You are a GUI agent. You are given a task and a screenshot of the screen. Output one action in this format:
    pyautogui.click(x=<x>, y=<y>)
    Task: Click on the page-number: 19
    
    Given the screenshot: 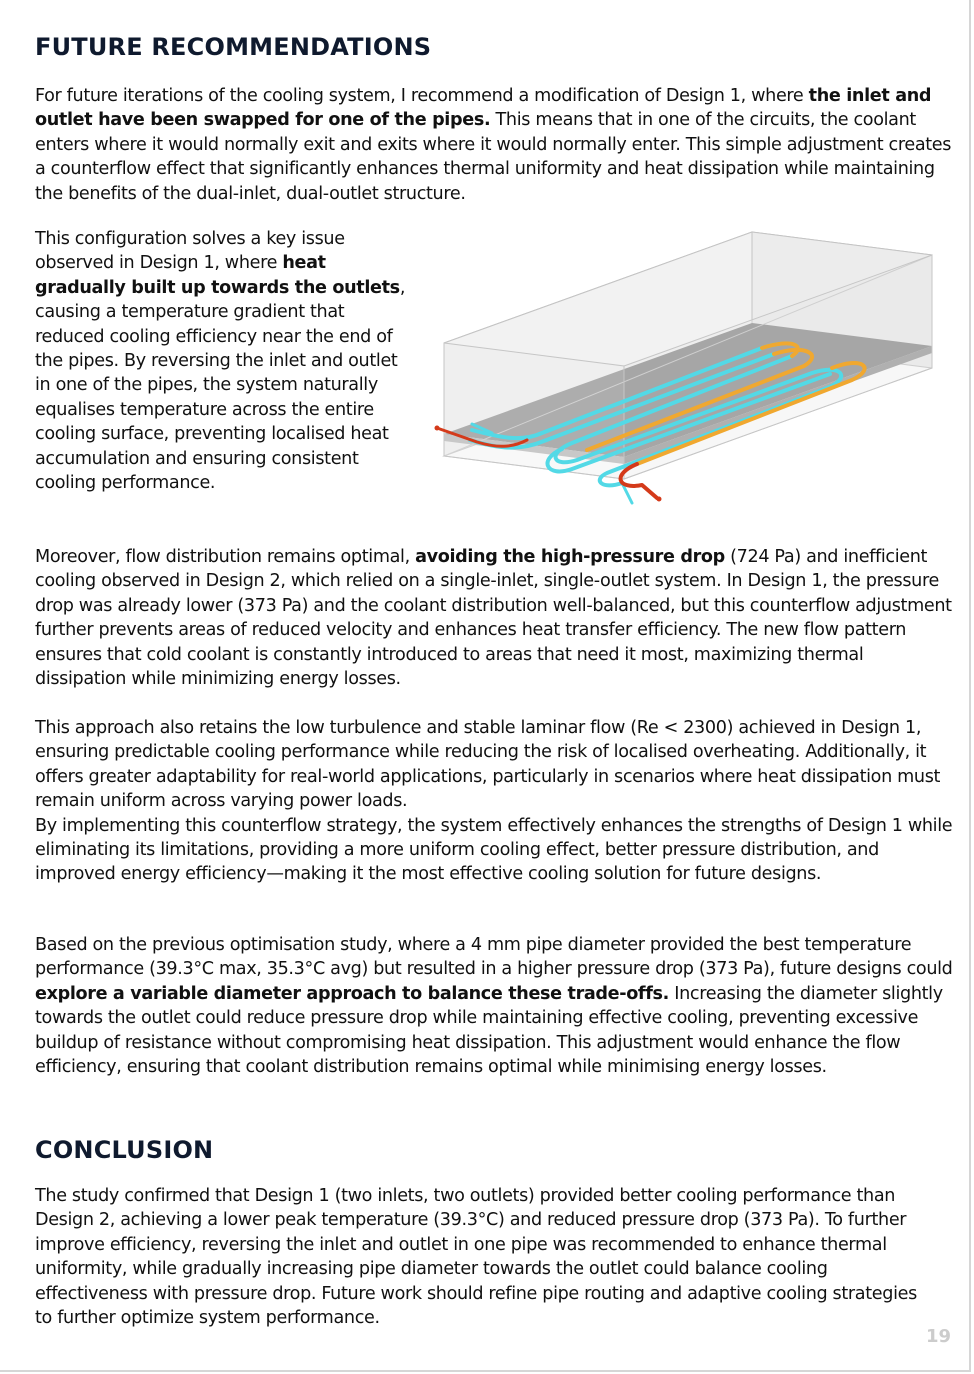 What is the action you would take?
    pyautogui.click(x=939, y=1336)
    